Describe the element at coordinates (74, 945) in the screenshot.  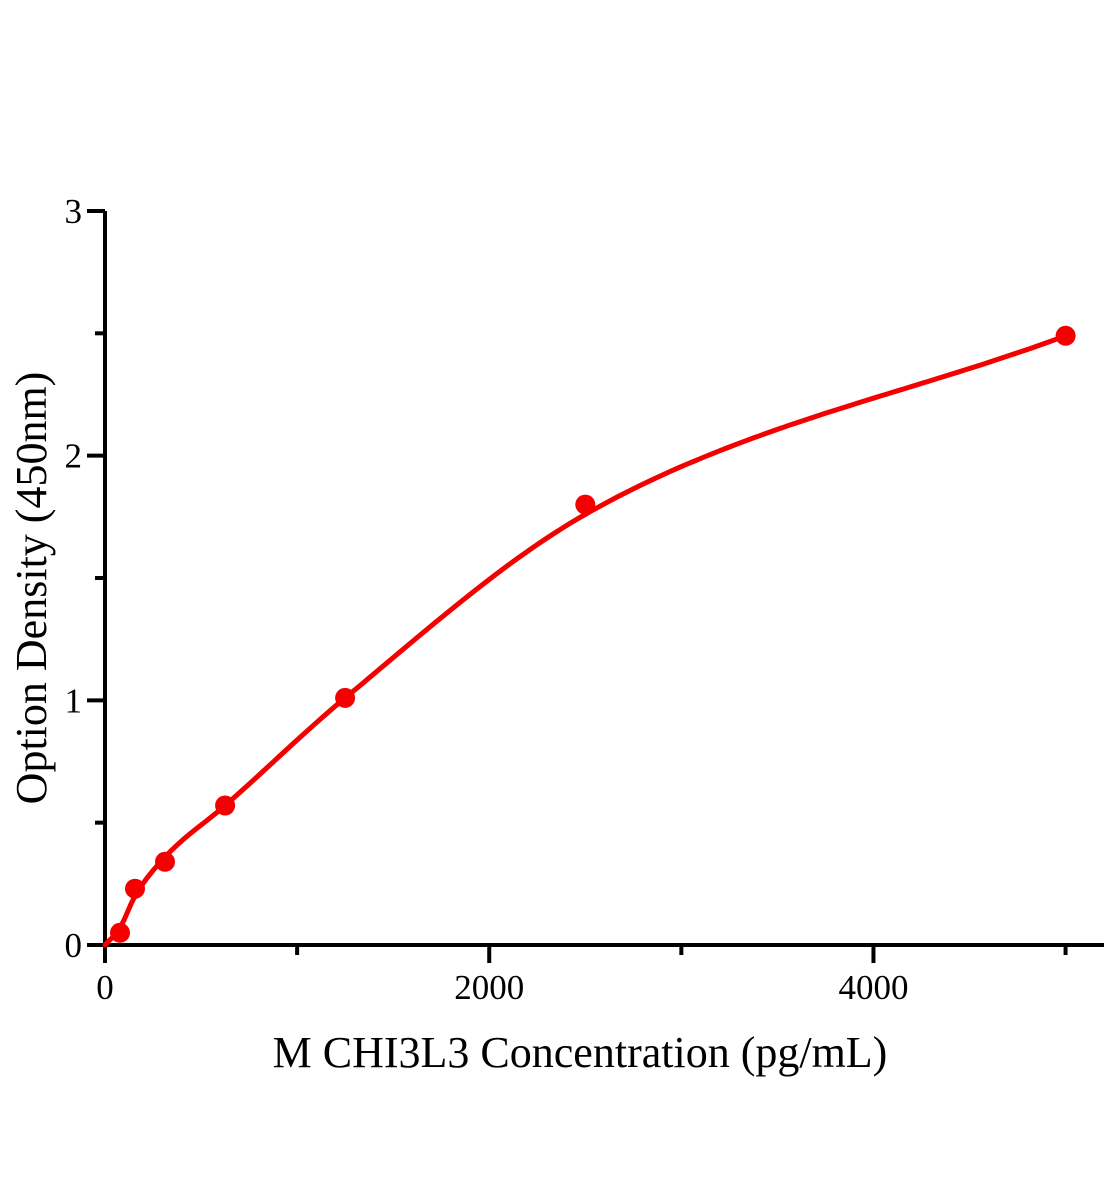
I see `y-tick-label: 0` at that location.